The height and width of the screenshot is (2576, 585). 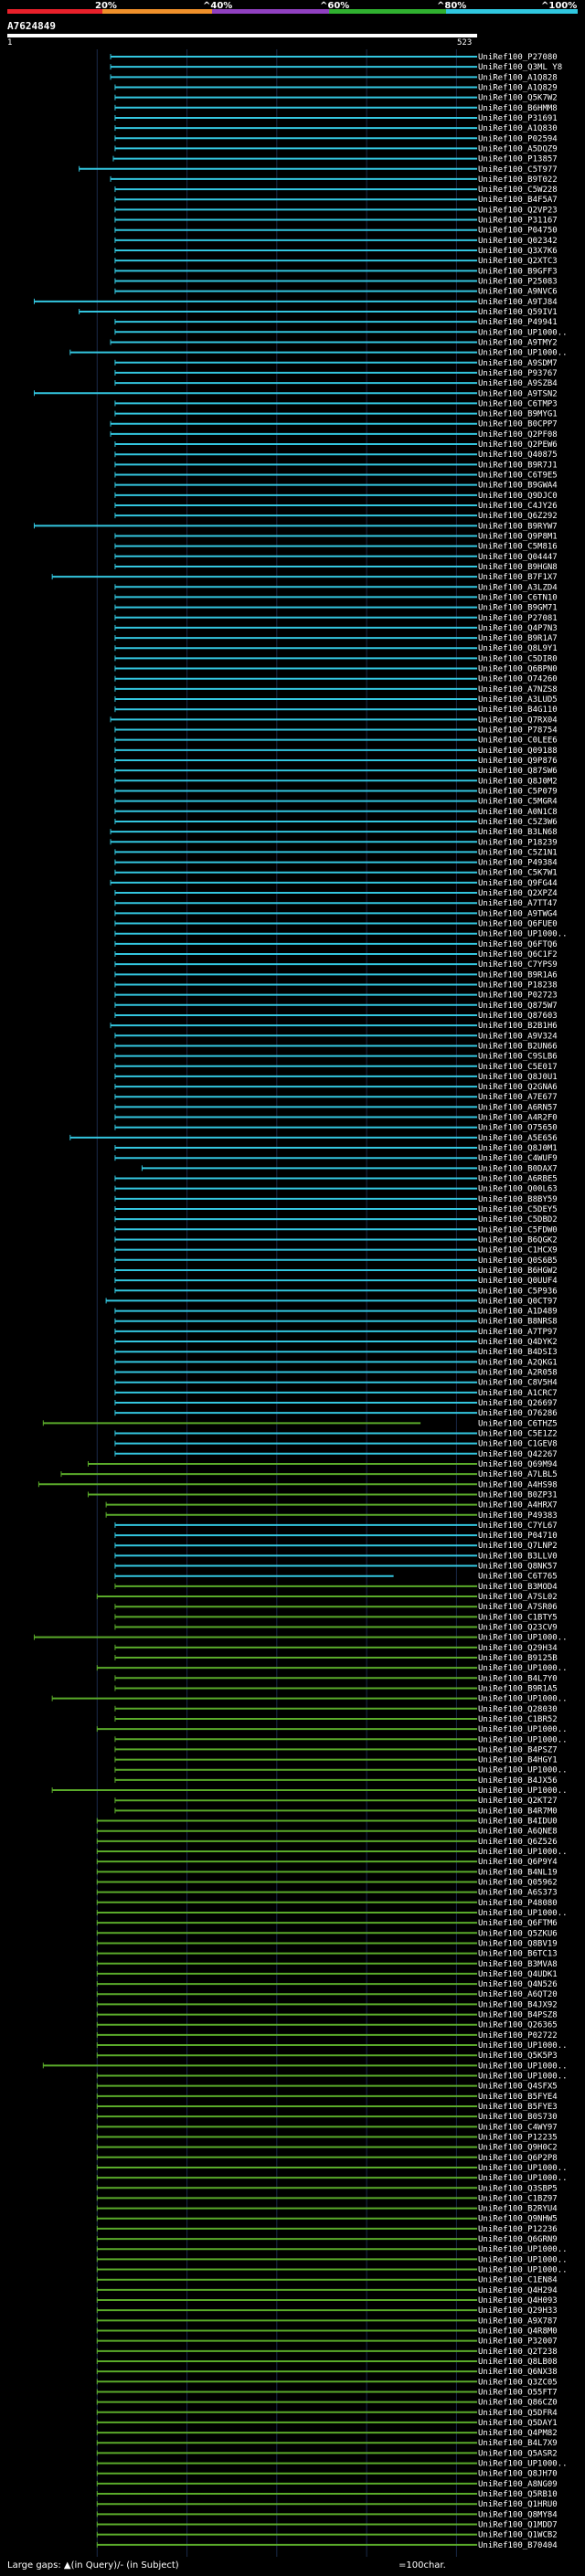 What do you see at coordinates (336, 190) in the screenshot?
I see `hit-row: UniRef100_C5W228` at bounding box center [336, 190].